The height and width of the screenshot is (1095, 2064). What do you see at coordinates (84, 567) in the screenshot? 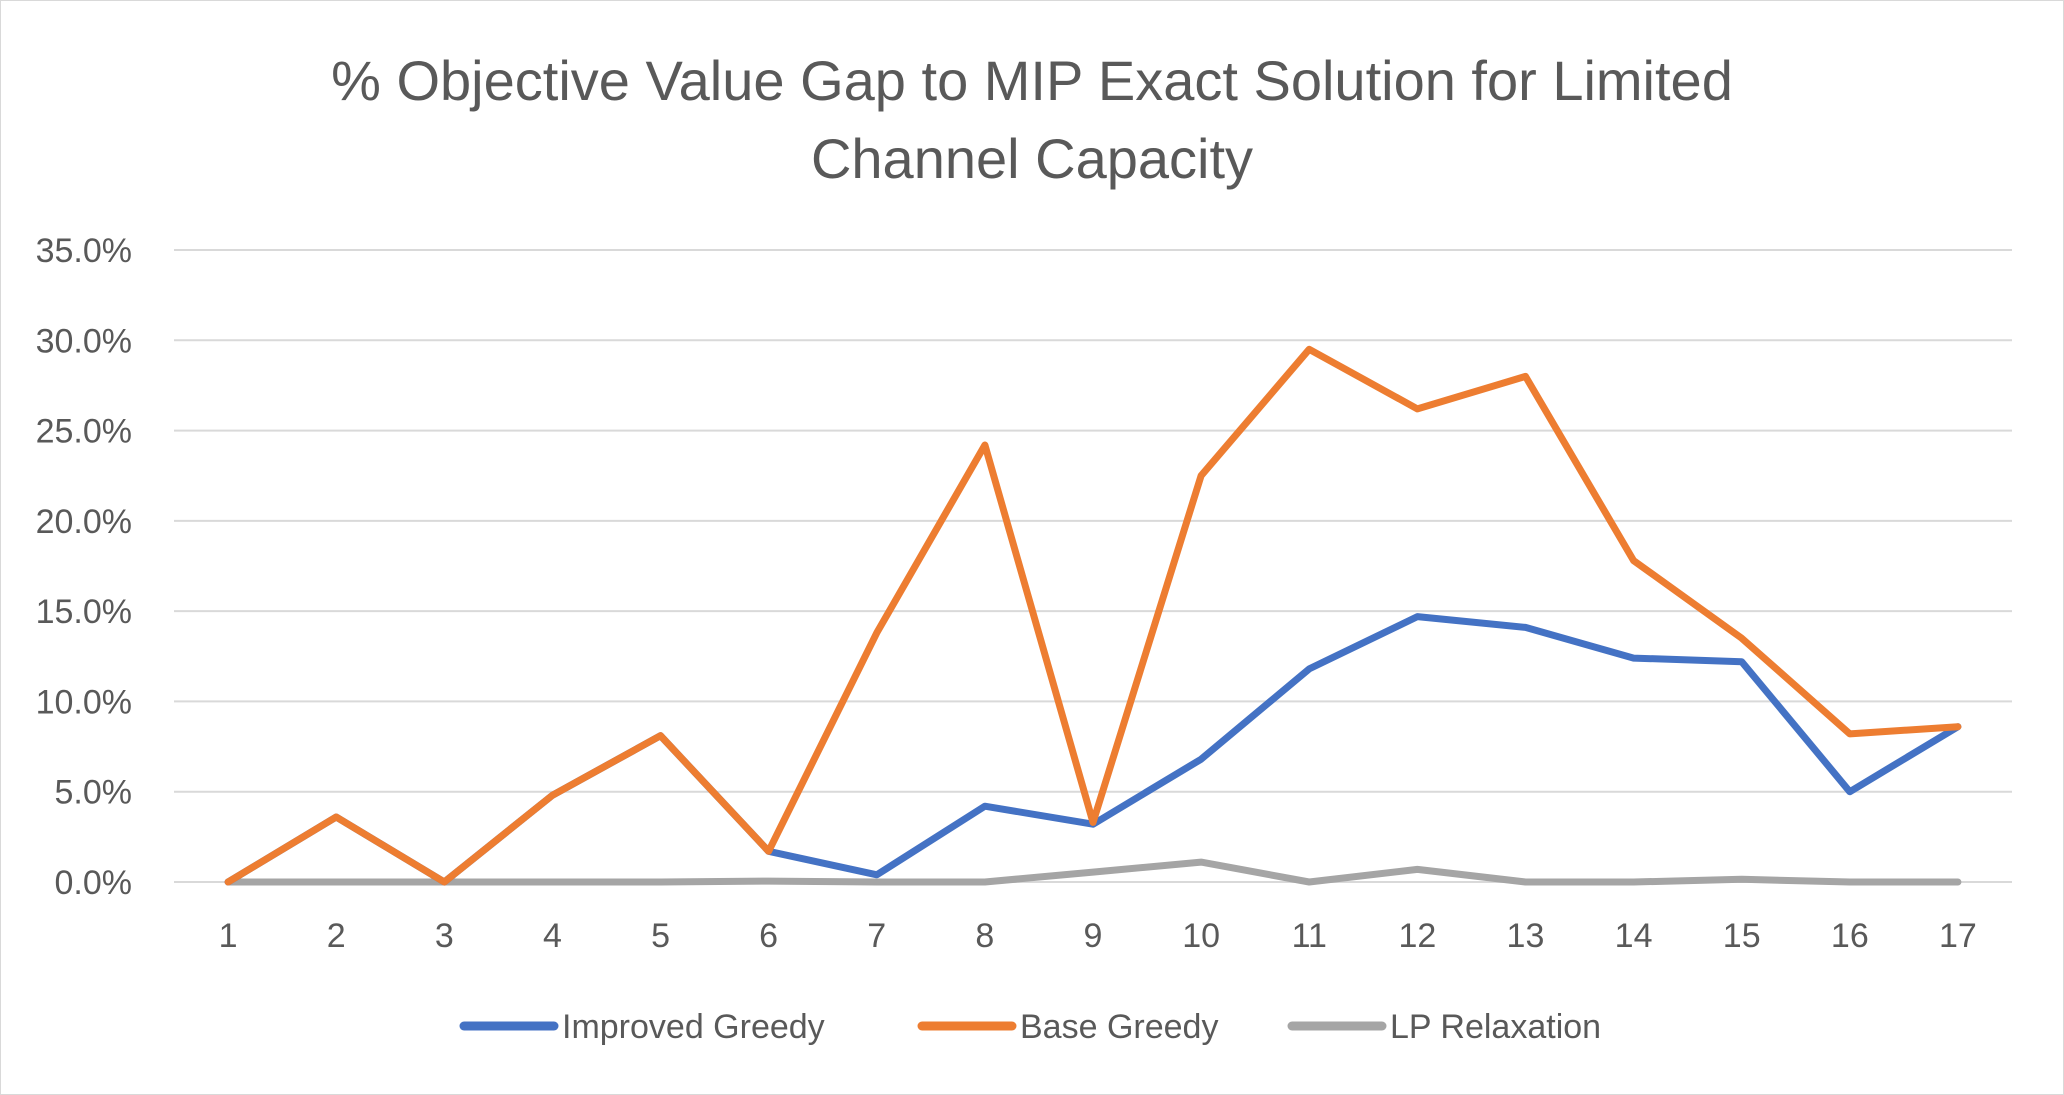
I see `y-axis-tick-labels: 0.0% 5.0% 10.0% 15.0% 20.0% 25.0% 30.0% 35.0%` at bounding box center [84, 567].